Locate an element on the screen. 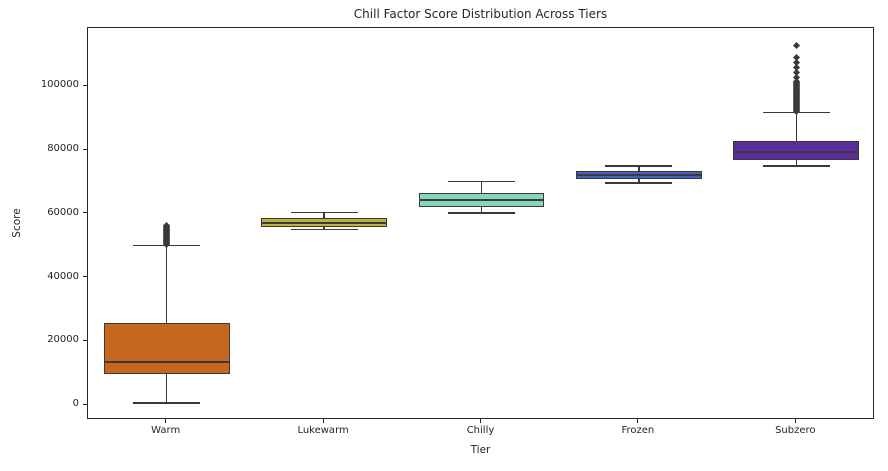  whisker-upper-lukewarm is located at coordinates (324, 215).